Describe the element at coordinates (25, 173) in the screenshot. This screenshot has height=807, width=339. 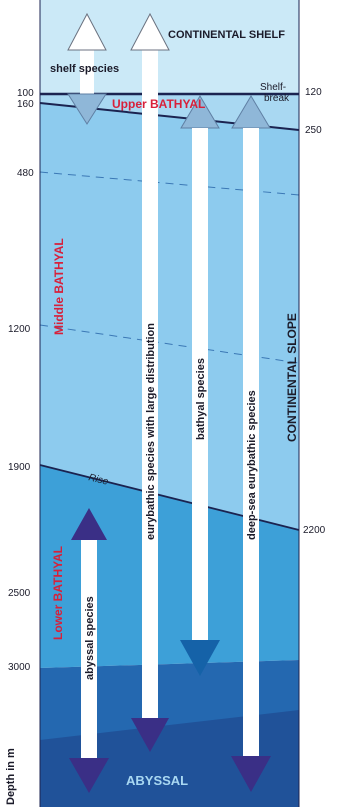
I see `left-depth-480: 480` at that location.